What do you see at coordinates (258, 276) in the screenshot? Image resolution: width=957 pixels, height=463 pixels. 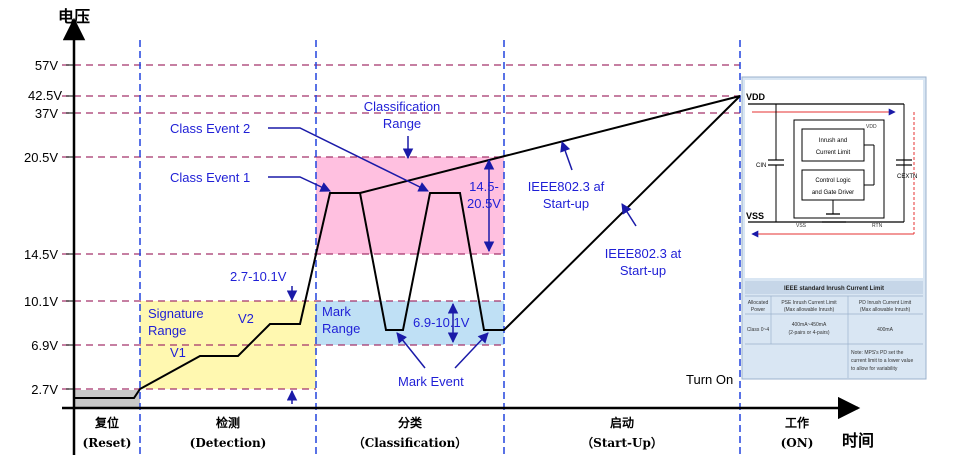 I see `range-2-7-10-1-label: 2.7-10.1V` at bounding box center [258, 276].